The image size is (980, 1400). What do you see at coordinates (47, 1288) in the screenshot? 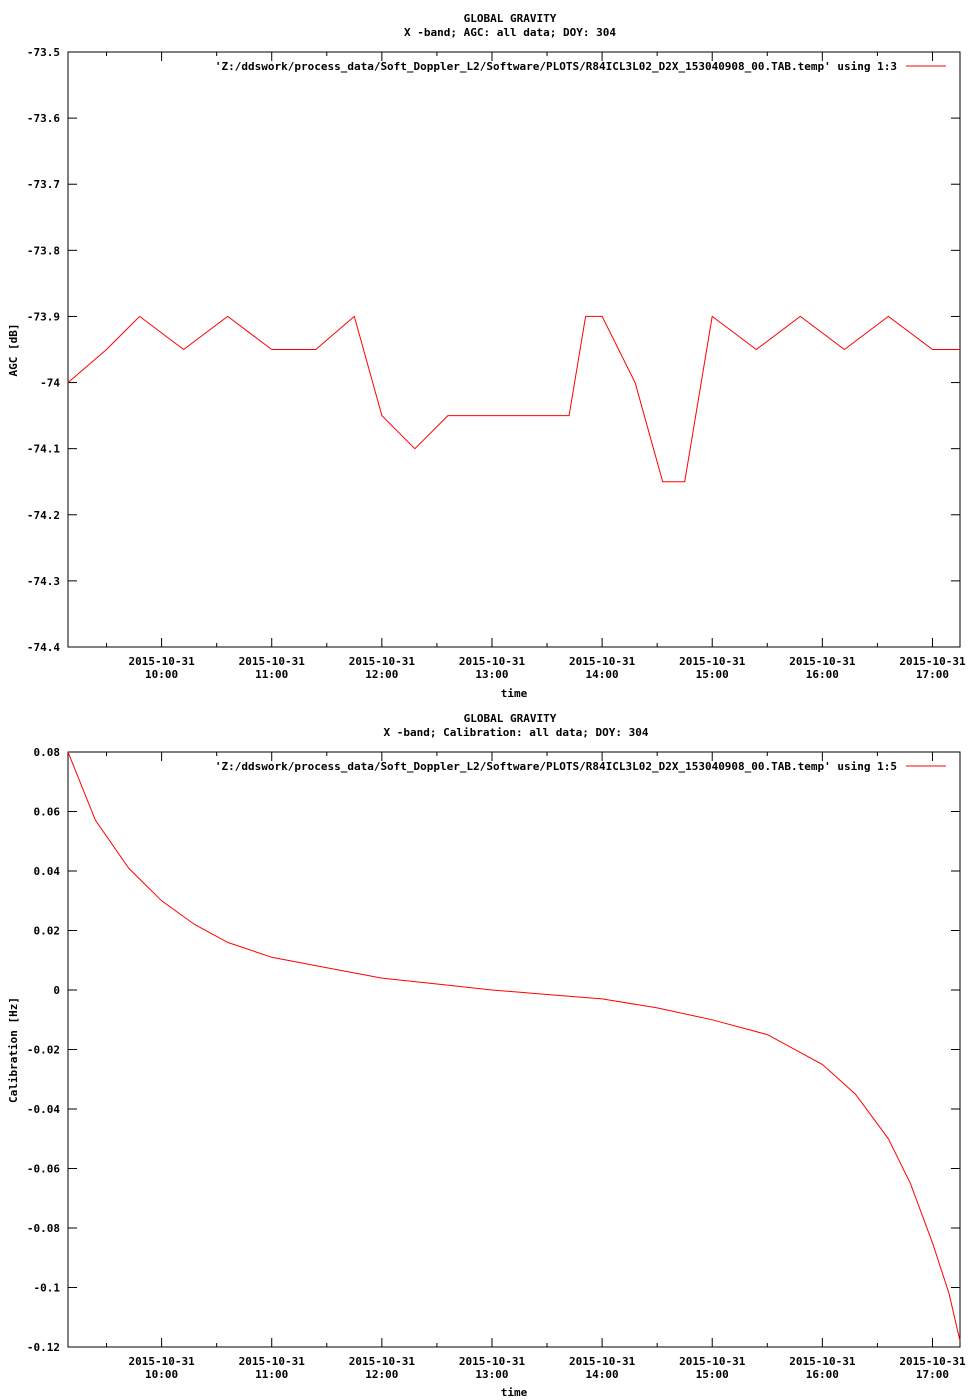
I see `y-tick-label: -0.1` at bounding box center [47, 1288].